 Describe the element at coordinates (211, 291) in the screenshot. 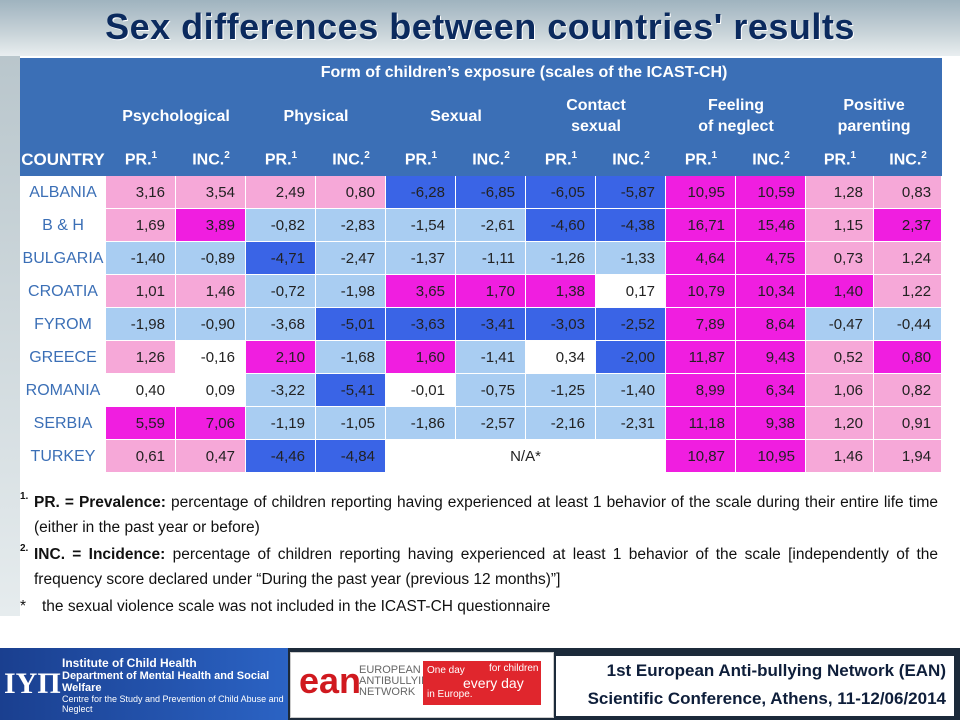

I see `value-cell: 1,46` at that location.